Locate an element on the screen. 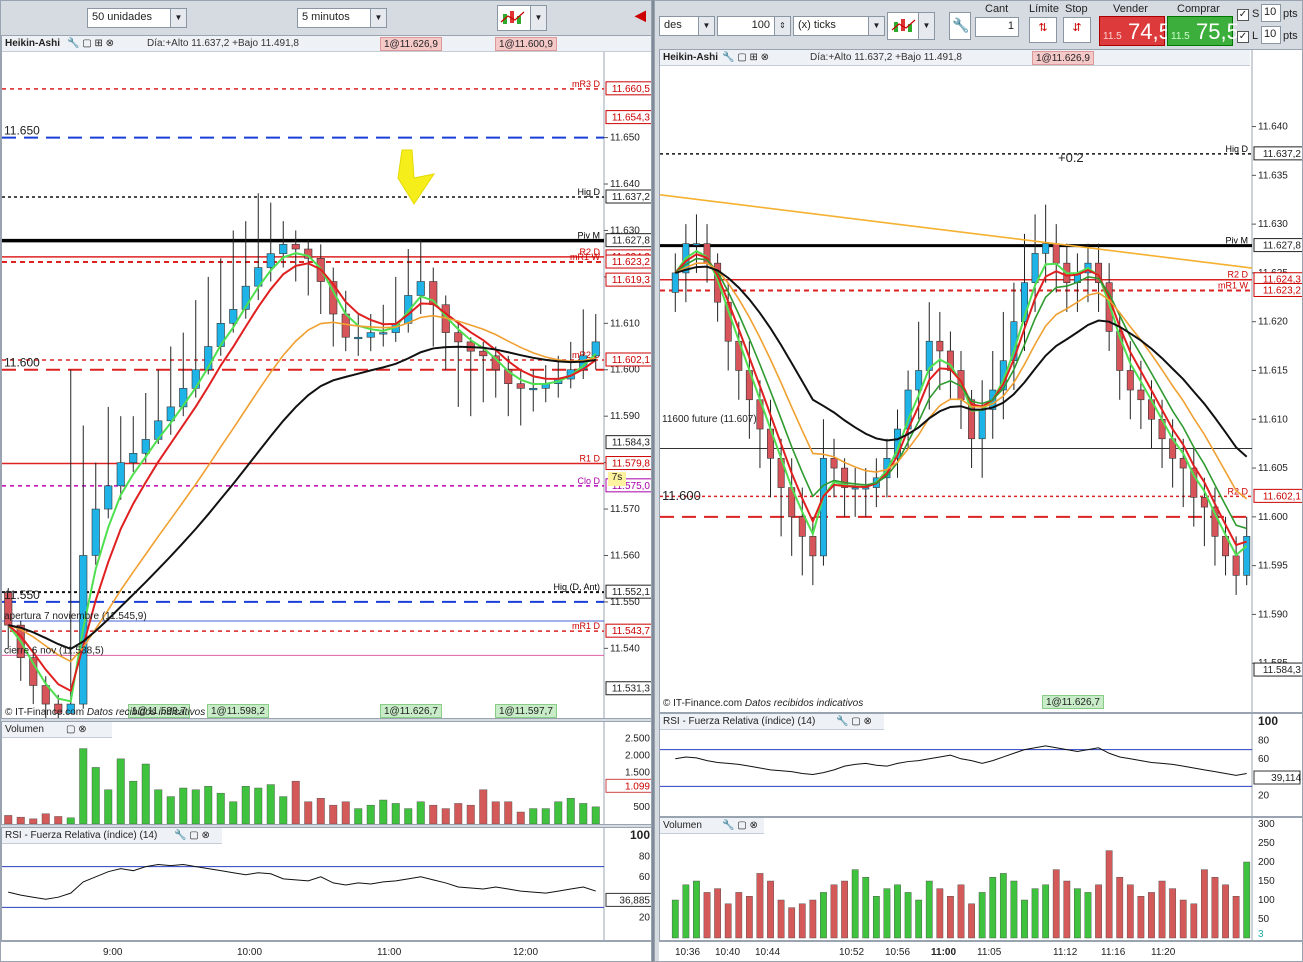 The height and width of the screenshot is (962, 1303). sell-button: 11.5 74,5 is located at coordinates (1135, 31).